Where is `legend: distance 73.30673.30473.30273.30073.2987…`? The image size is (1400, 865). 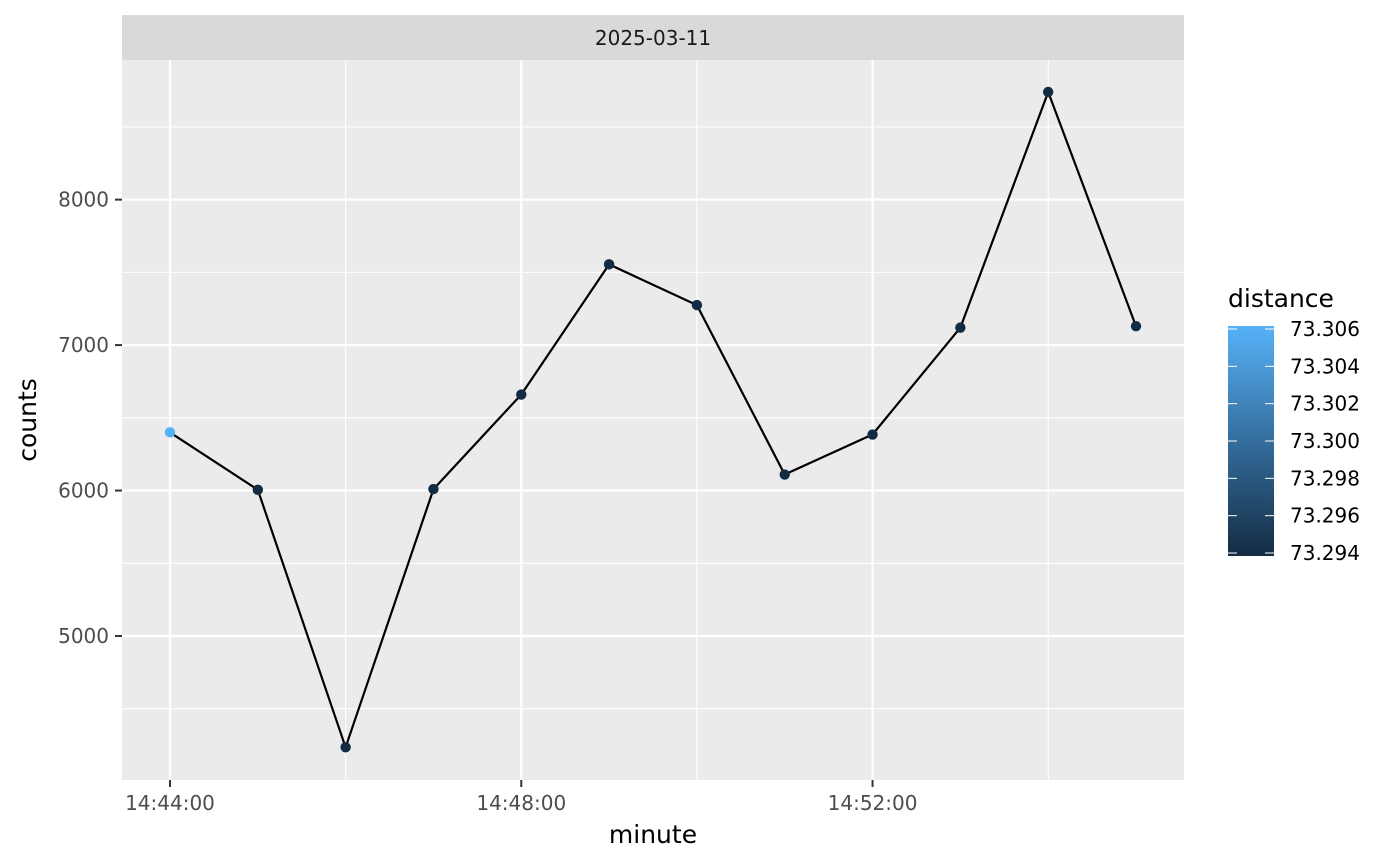
legend: distance 73.30673.30473.30273.30073.2987… is located at coordinates (1294, 424).